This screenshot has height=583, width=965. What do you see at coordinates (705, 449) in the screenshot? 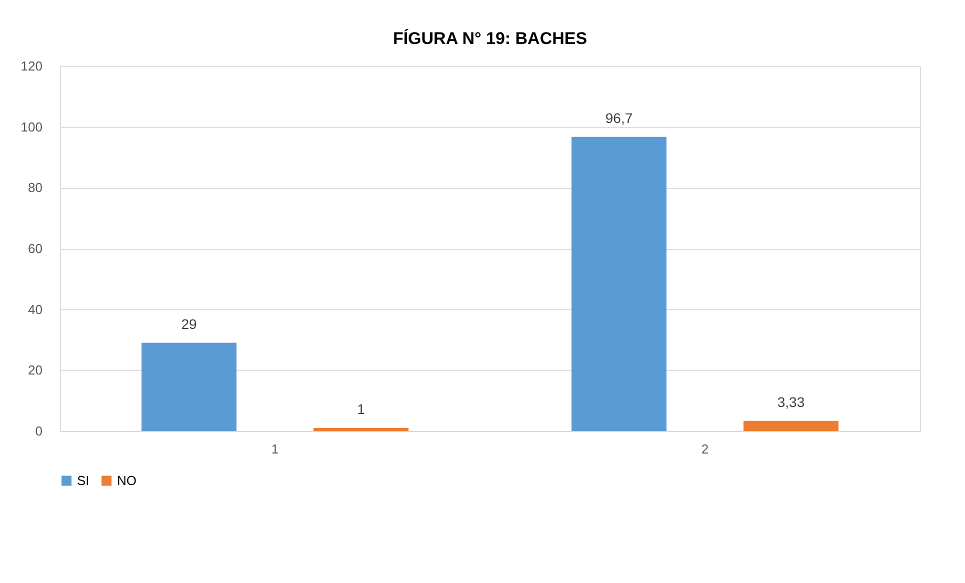
I see `x-tick-label: 2` at bounding box center [705, 449].